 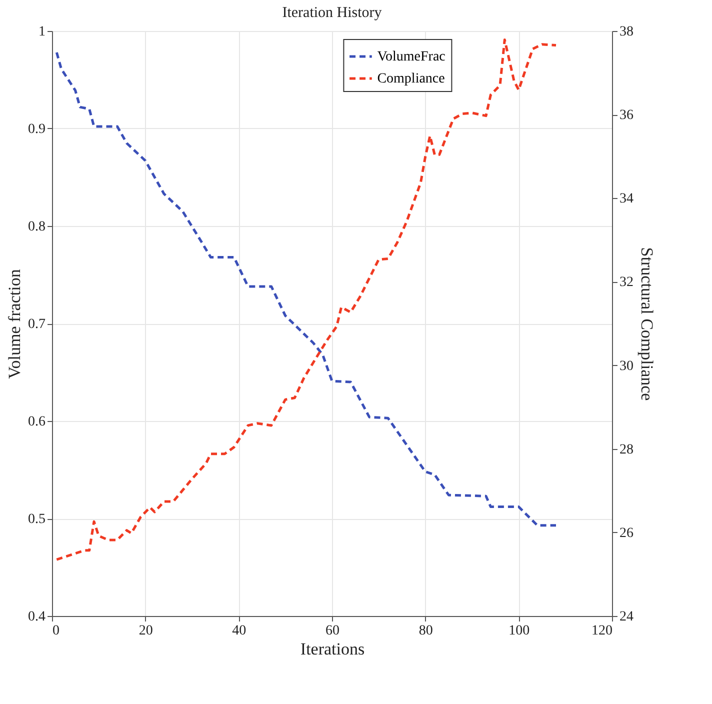 What do you see at coordinates (37, 519) in the screenshot?
I see `y-tick-label: 0.5` at bounding box center [37, 519].